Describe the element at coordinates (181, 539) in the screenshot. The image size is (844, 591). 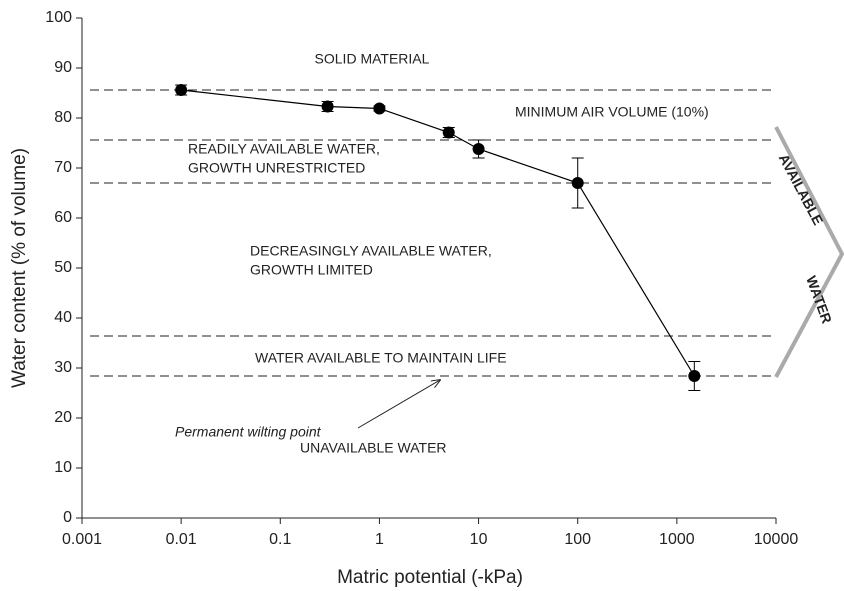
I see `x-tick-label: 0.01` at that location.